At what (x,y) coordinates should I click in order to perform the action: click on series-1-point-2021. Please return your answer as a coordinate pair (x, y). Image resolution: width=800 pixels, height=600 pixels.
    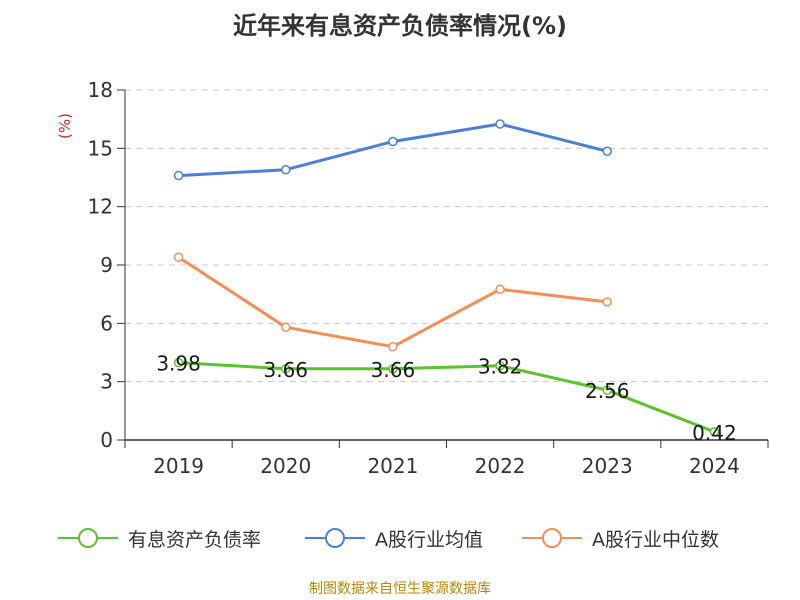
    Looking at the image, I should click on (393, 369).